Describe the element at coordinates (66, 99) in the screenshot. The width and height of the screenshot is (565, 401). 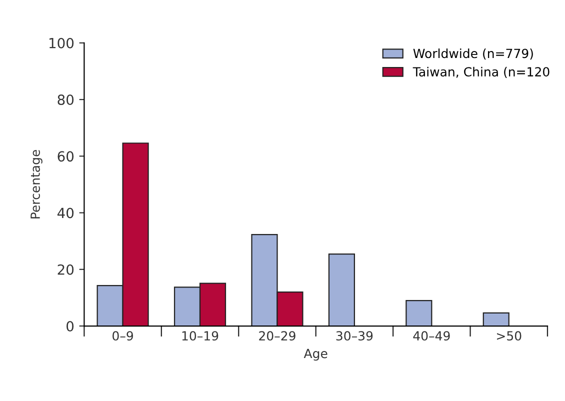
I see `y-tick-label: 80` at that location.